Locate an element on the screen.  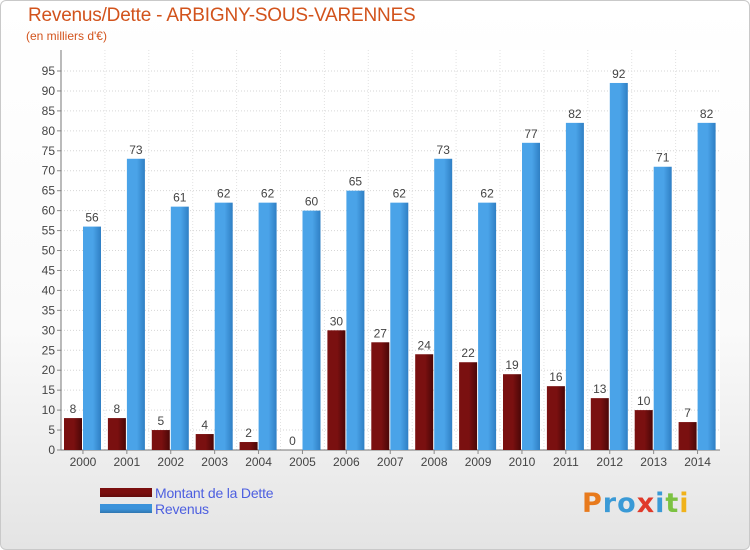
x-tick-label: 2004 is located at coordinates (258, 462).